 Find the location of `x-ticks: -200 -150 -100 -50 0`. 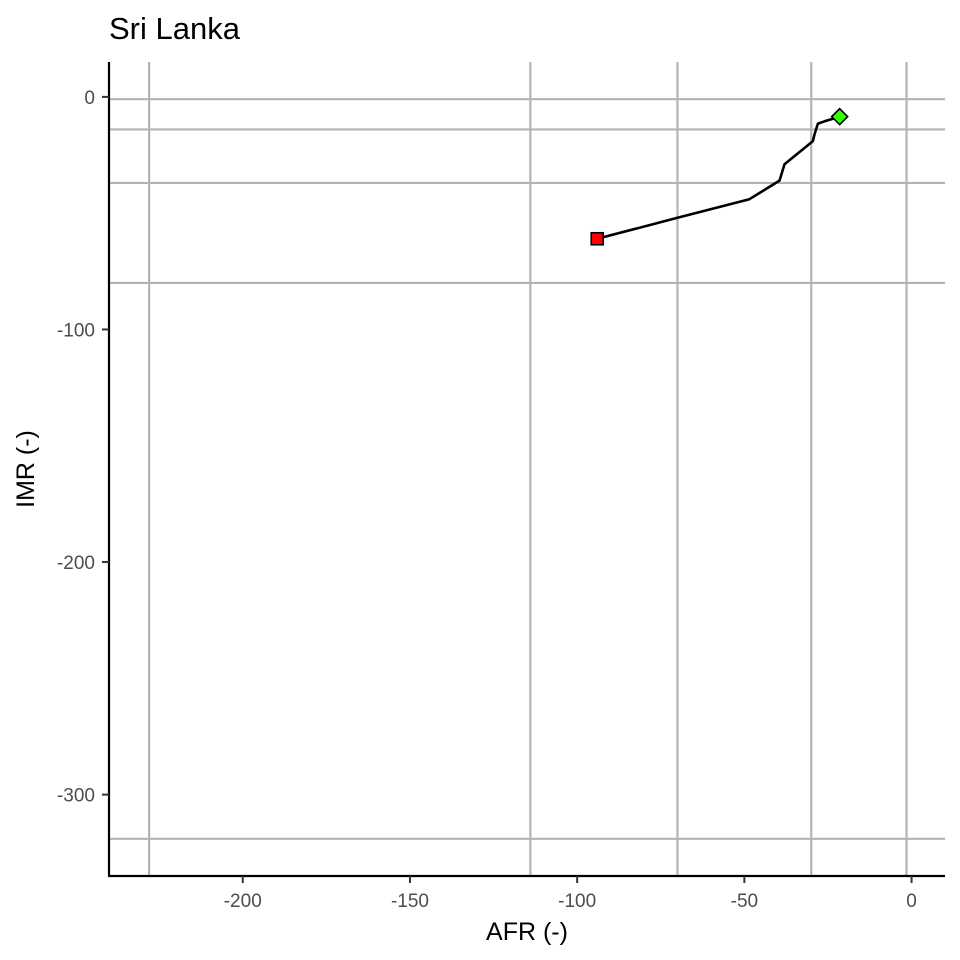

x-ticks: -200 -150 -100 -50 0 is located at coordinates (570, 894).